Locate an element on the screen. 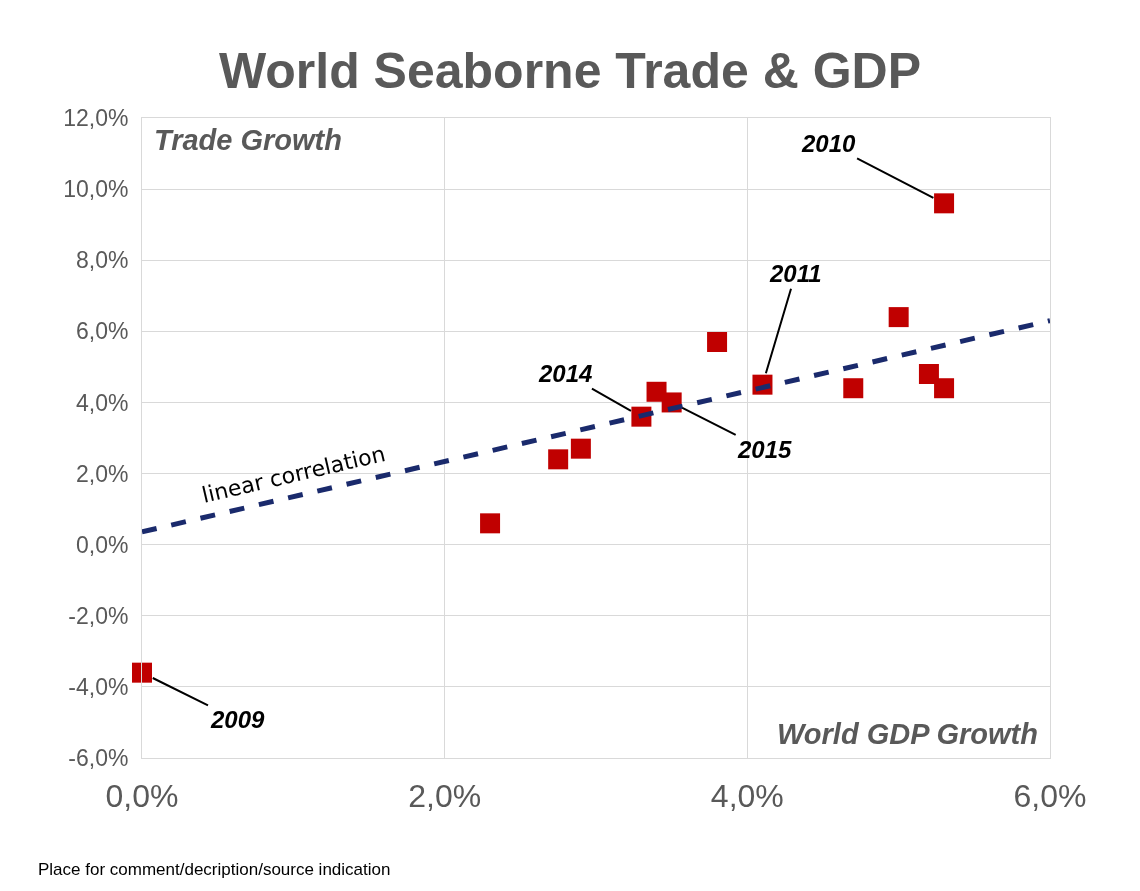 This screenshot has width=1140, height=891. x-axis-title: World GDP Growth is located at coordinates (907, 734).